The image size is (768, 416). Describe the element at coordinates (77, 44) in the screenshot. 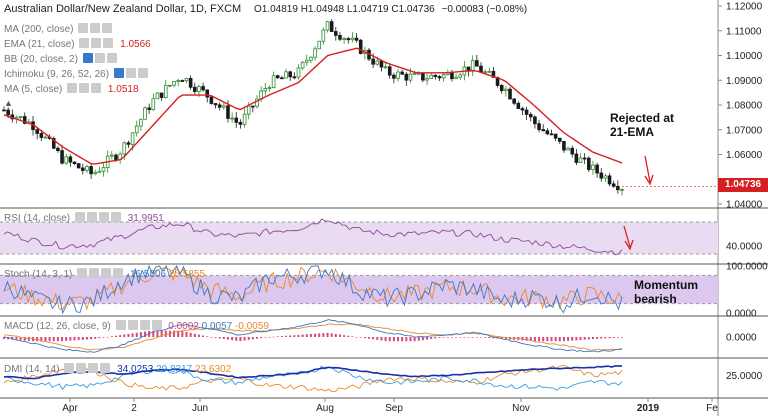

I see `indicator-ema21: EMA (21, close) 1.0566` at that location.